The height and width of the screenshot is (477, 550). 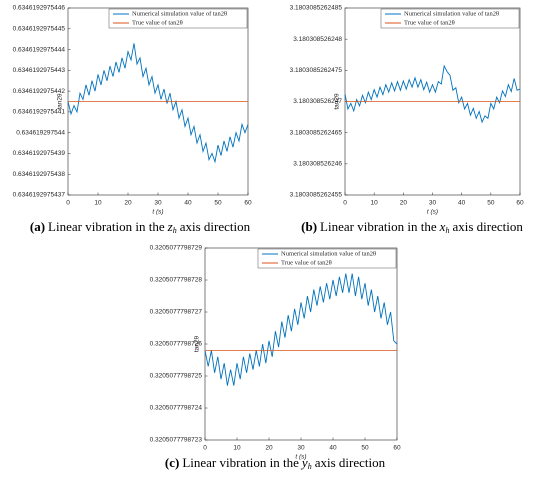 I want to click on y-tick-label: 0.634619297544, so click(x=40, y=132).